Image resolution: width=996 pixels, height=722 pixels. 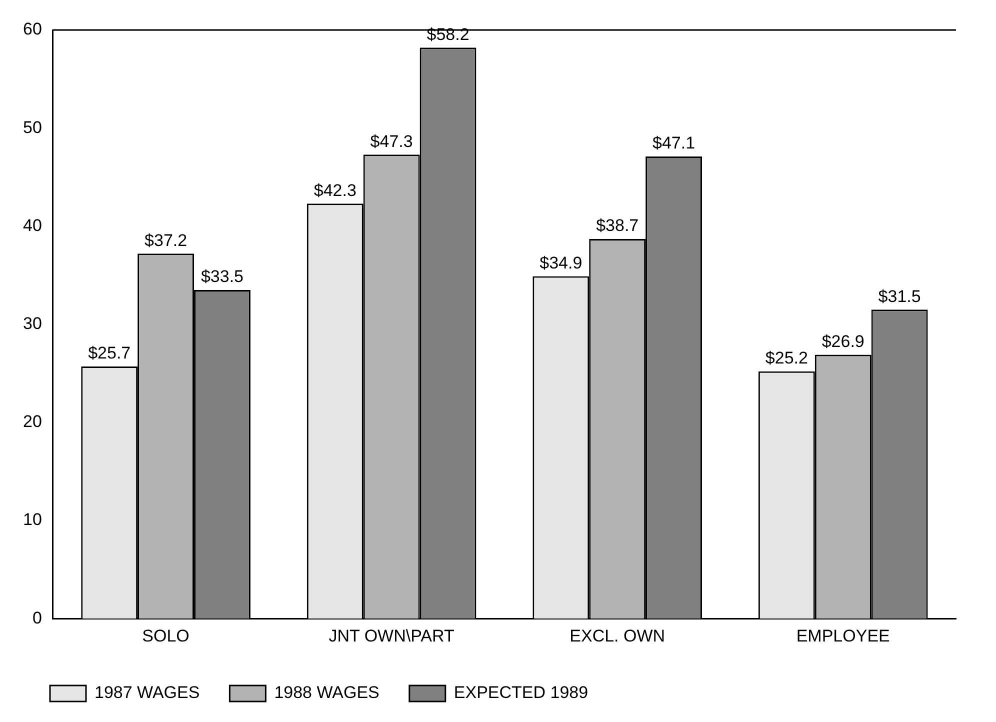 What do you see at coordinates (786, 358) in the screenshot?
I see `data-label: $25.2` at bounding box center [786, 358].